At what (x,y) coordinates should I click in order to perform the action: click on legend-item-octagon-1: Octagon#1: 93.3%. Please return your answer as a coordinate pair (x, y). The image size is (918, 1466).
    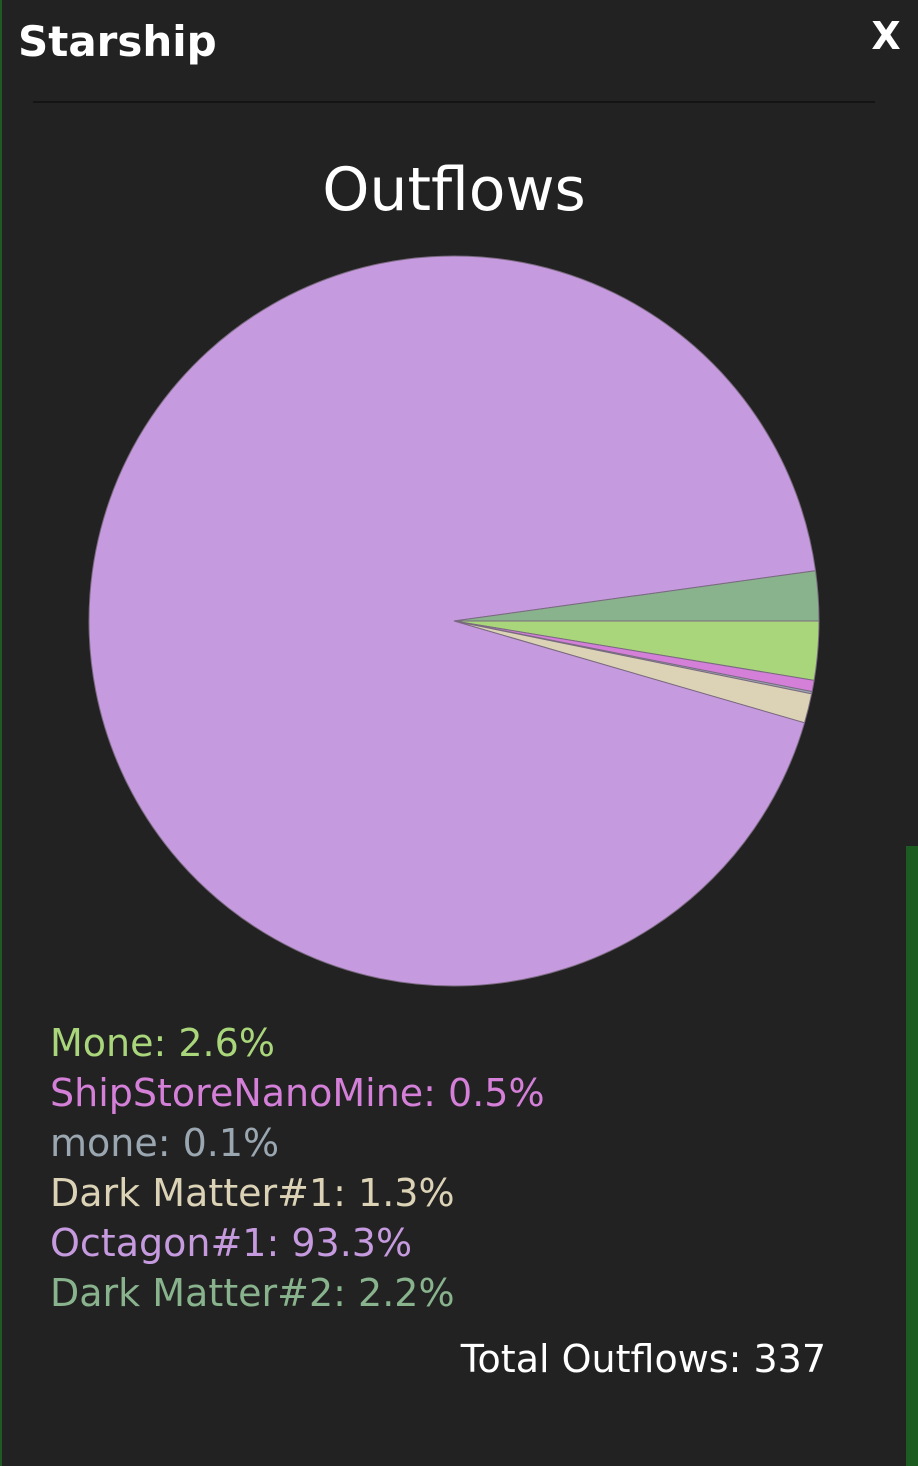
    Looking at the image, I should click on (231, 1243).